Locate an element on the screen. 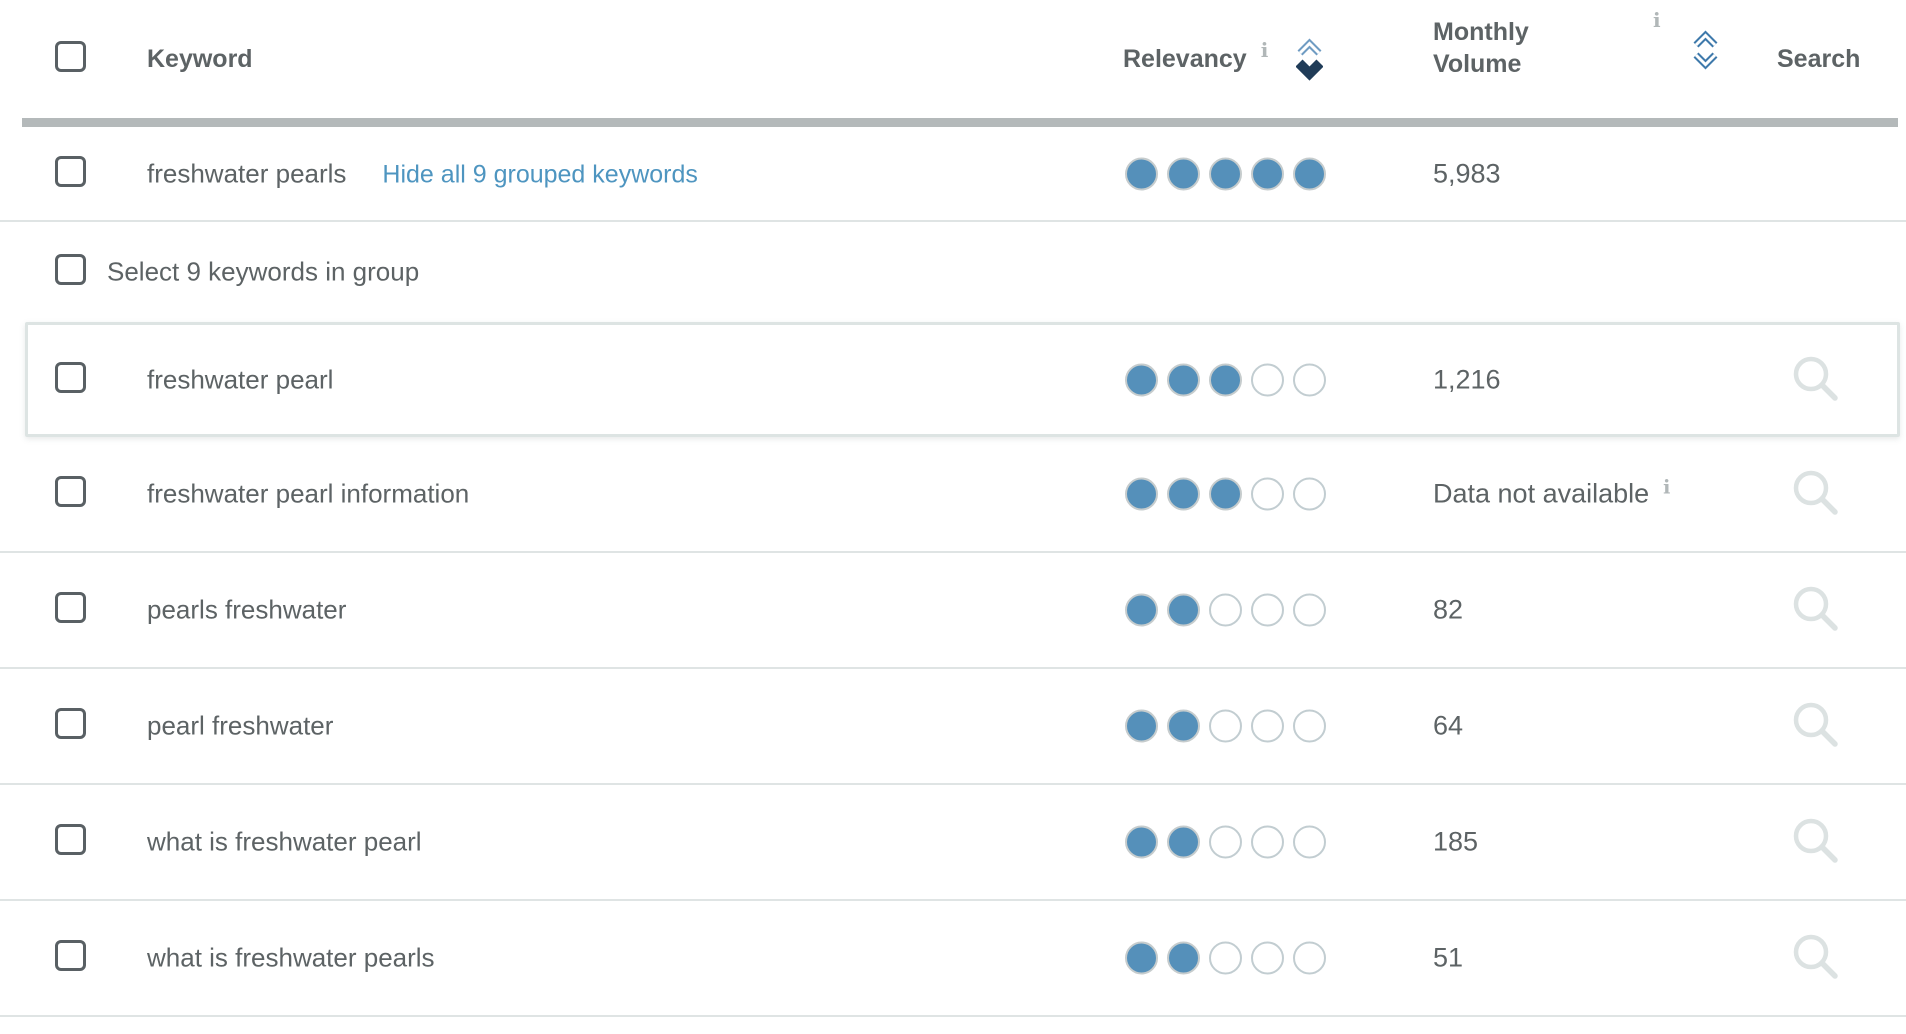  column-header-search: Search is located at coordinates (1819, 58).